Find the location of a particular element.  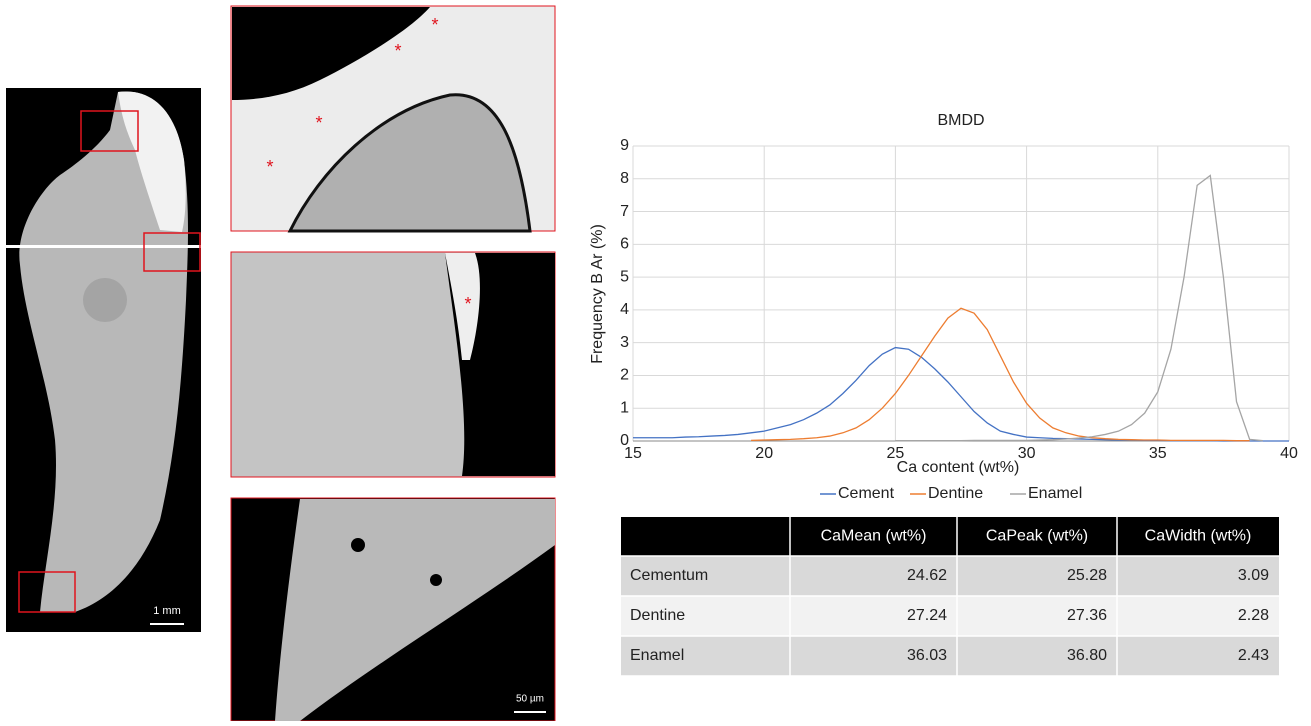

table-row-label: Cementum is located at coordinates (669, 575).